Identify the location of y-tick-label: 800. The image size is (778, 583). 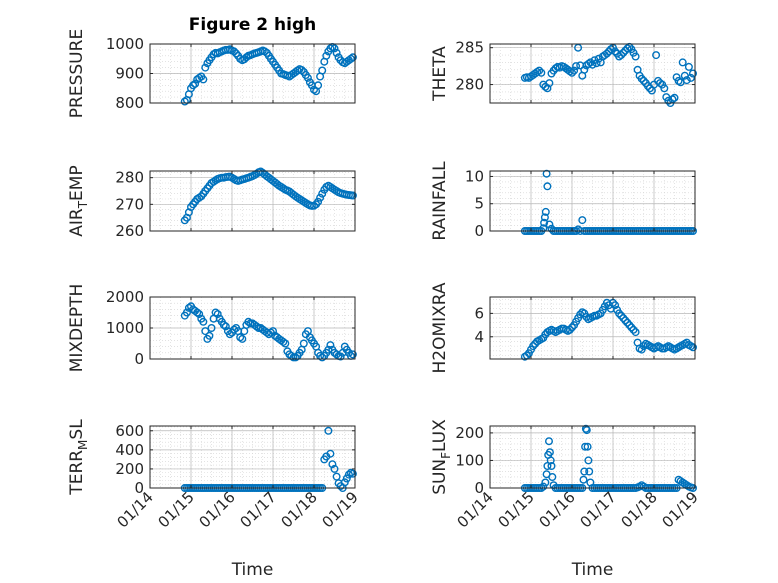
(129, 103).